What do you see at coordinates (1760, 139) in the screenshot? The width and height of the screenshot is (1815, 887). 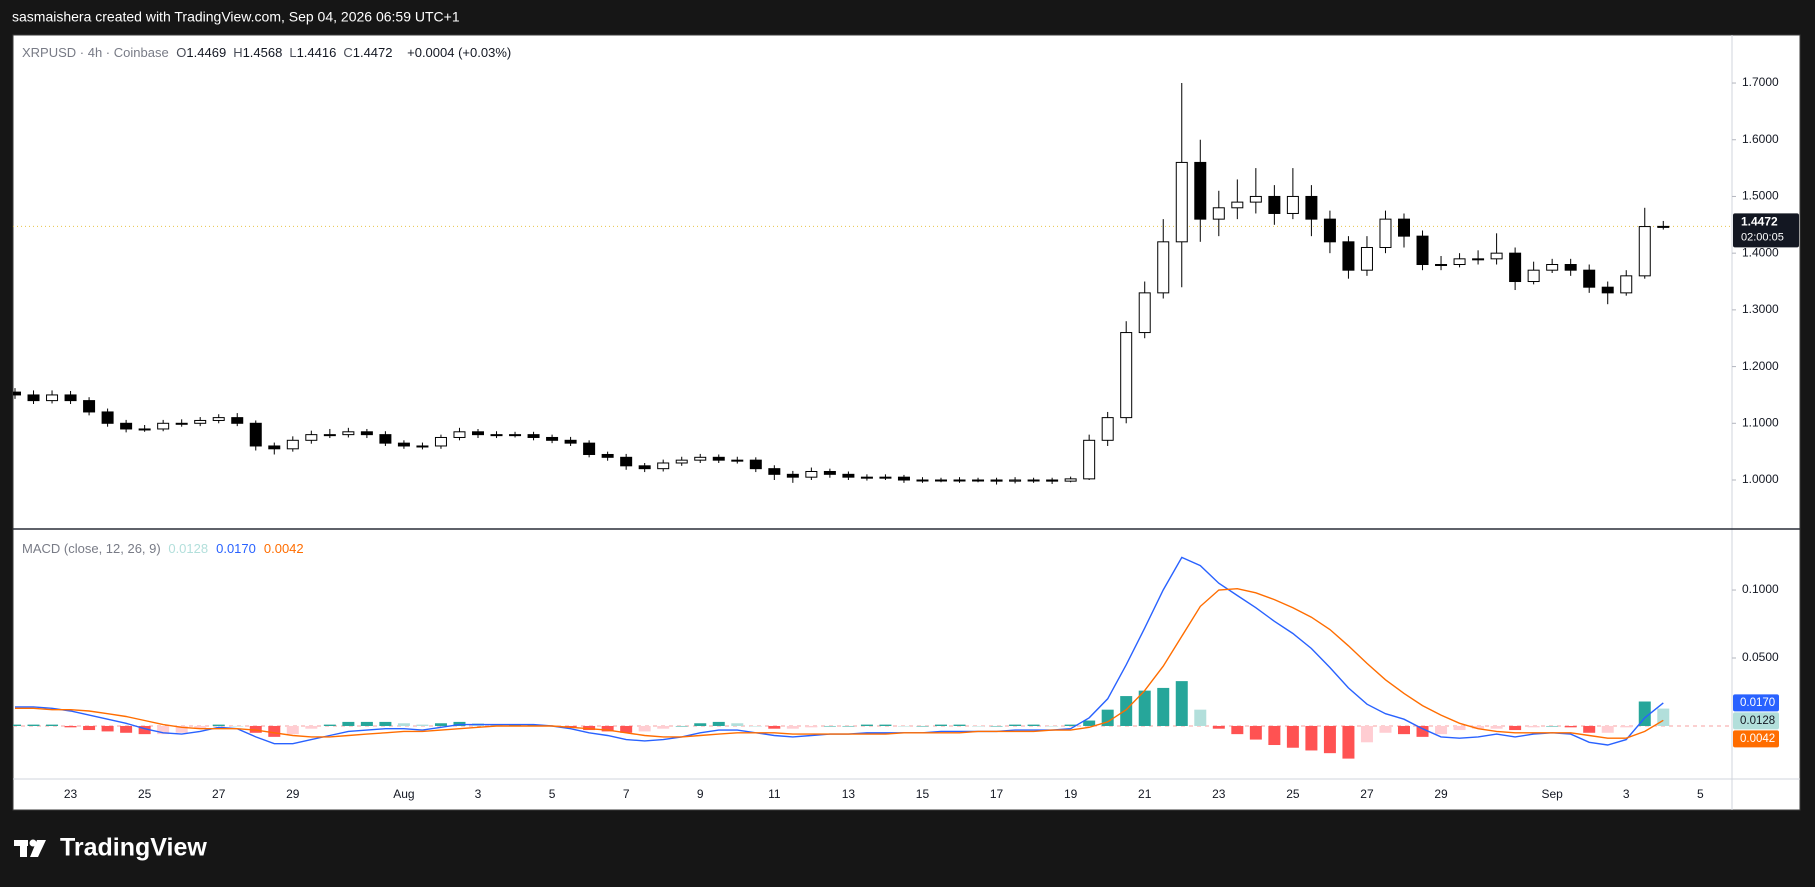 I see `y-tick-label: 1.6000` at bounding box center [1760, 139].